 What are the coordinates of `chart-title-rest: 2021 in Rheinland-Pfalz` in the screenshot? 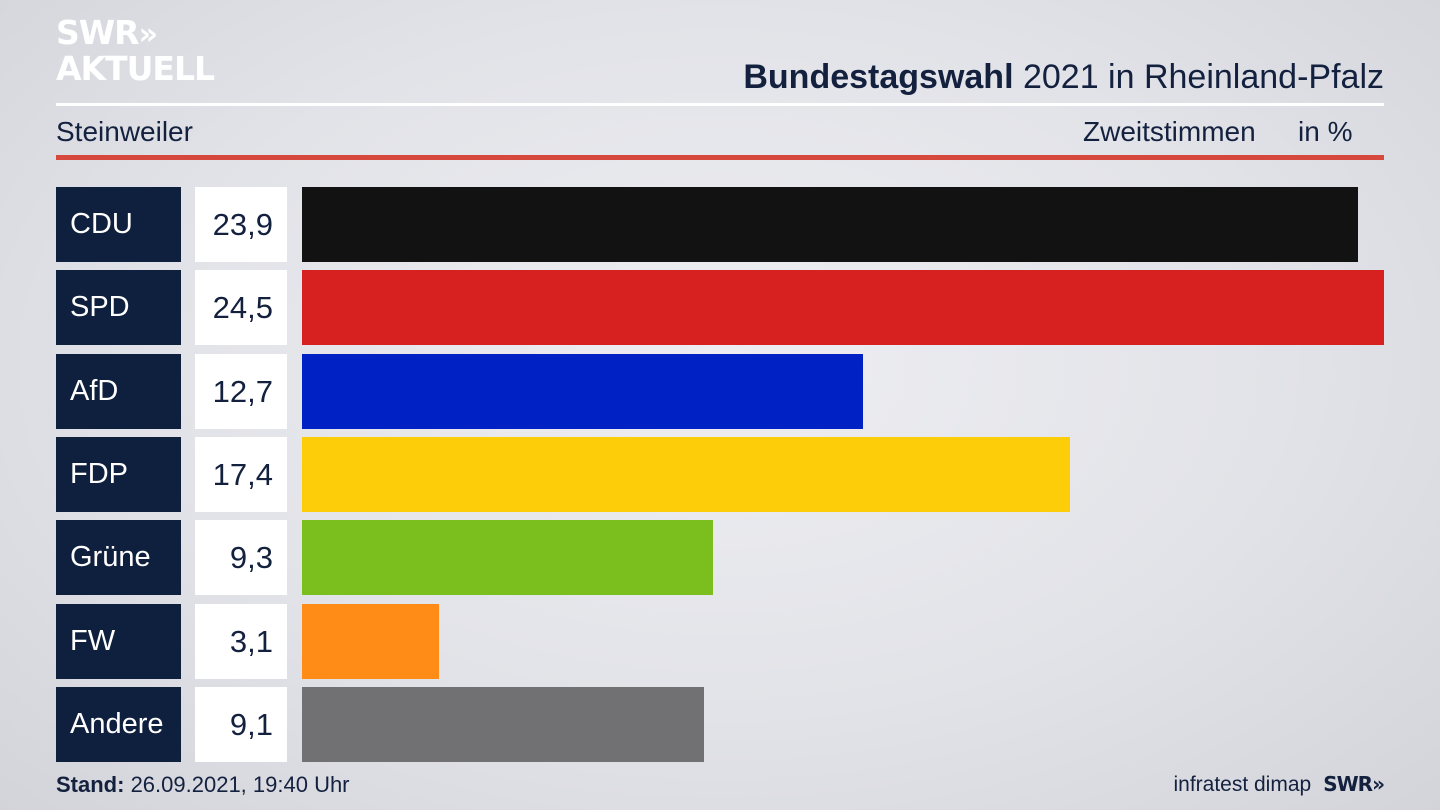 It's located at (1198, 77).